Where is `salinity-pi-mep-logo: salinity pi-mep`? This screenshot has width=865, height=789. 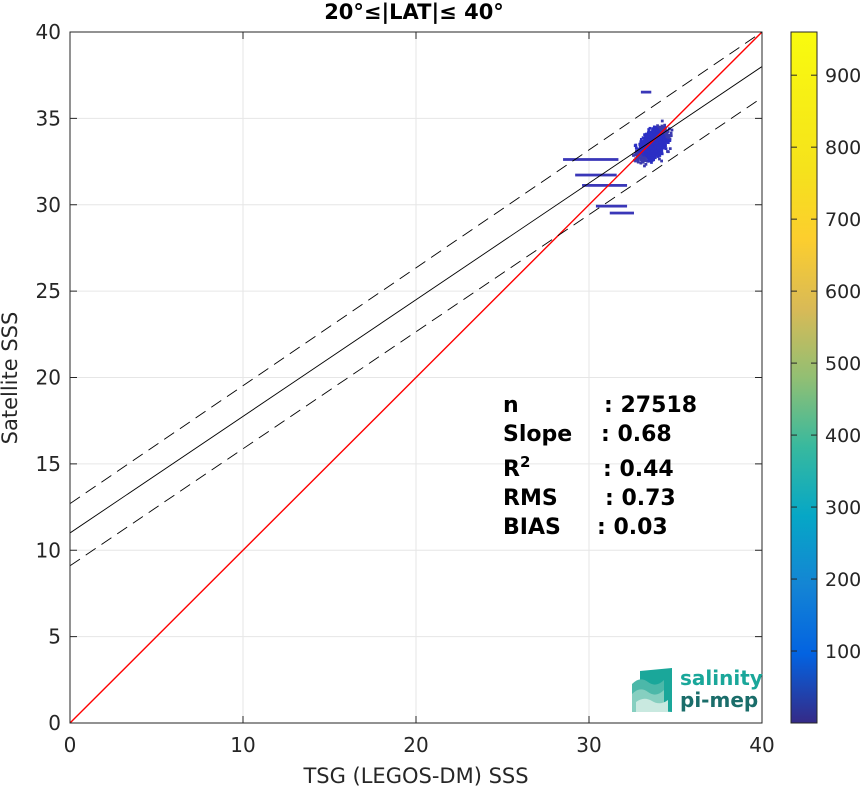
salinity-pi-mep-logo: salinity pi-mep is located at coordinates (697, 689).